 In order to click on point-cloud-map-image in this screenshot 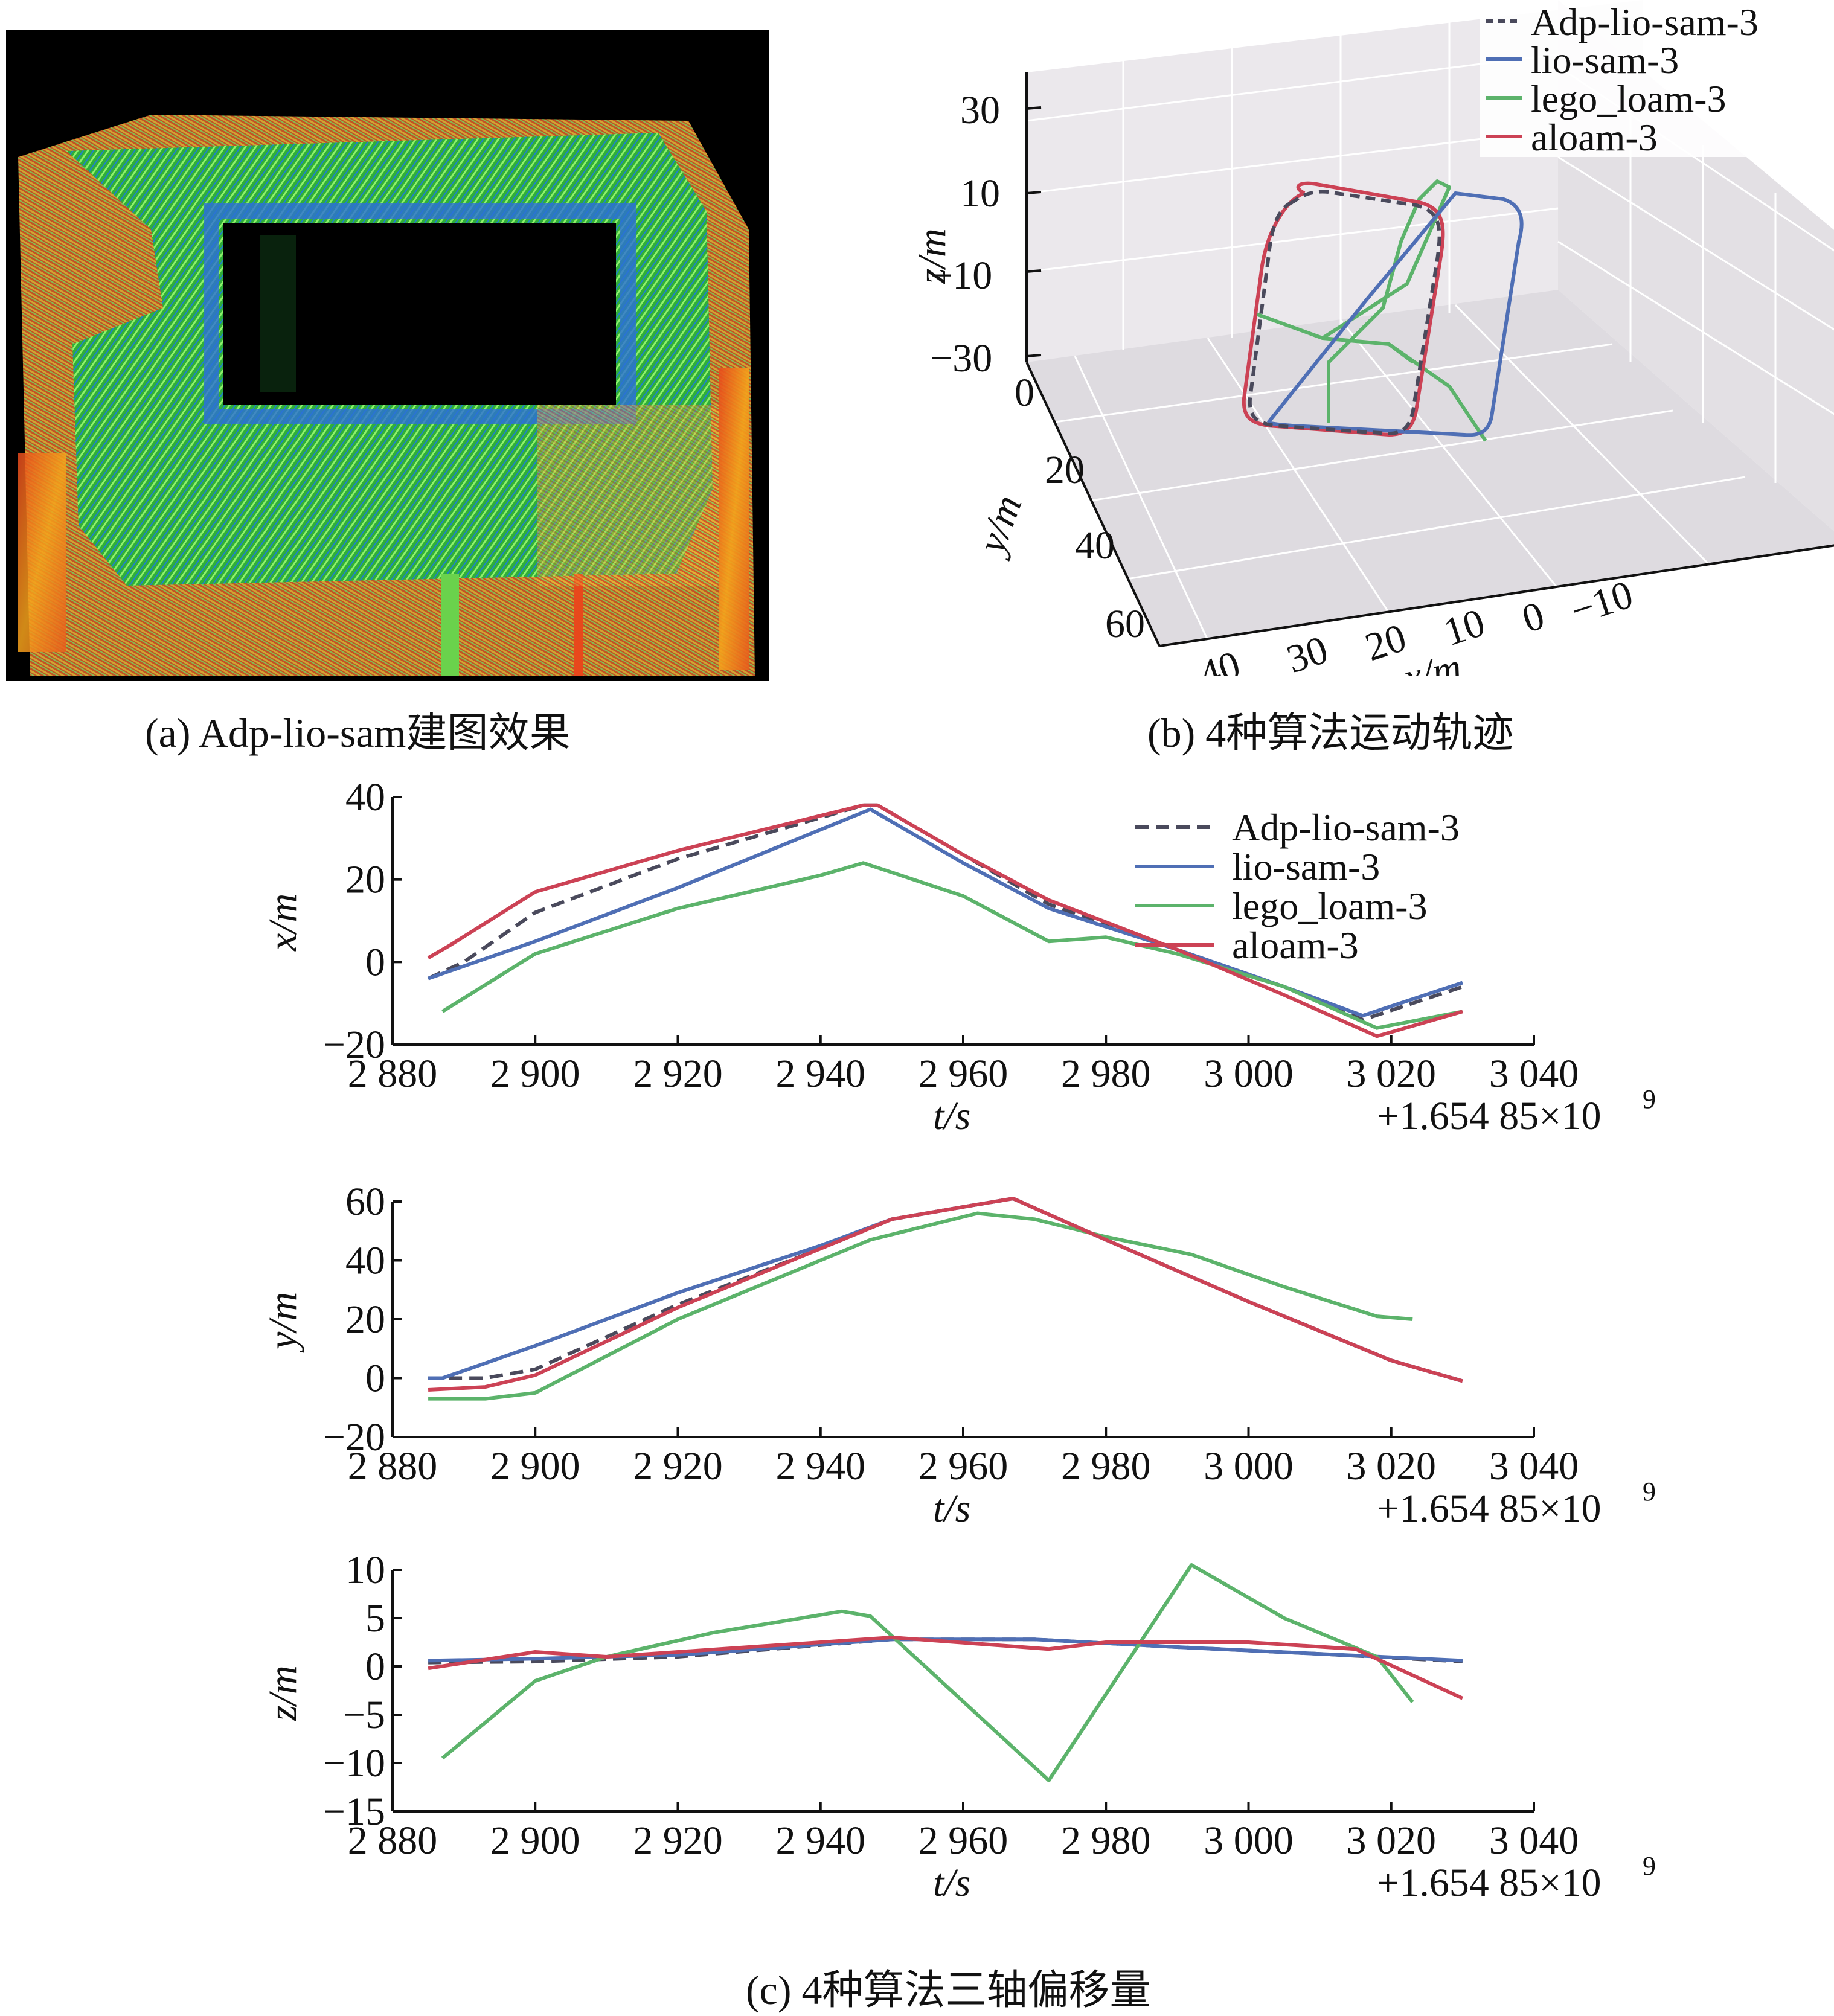, I will do `click(387, 355)`.